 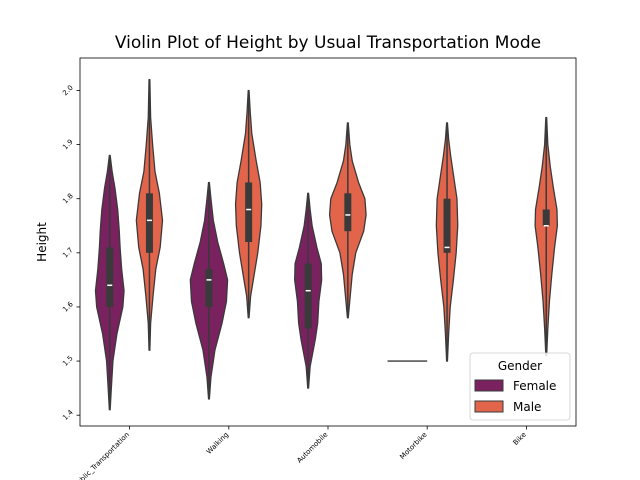 I want to click on legend-label-female: Female, so click(x=534, y=386).